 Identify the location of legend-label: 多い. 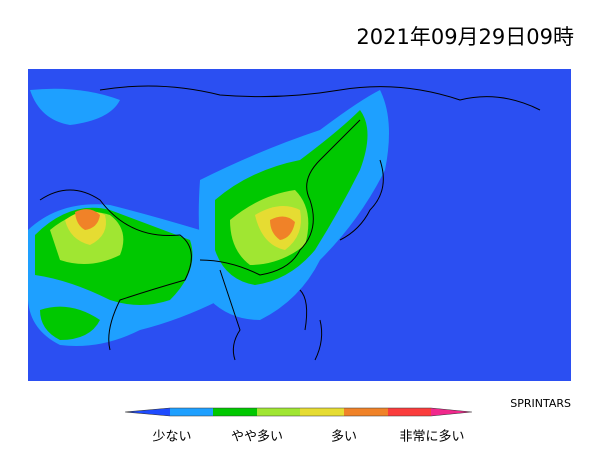
(344, 437).